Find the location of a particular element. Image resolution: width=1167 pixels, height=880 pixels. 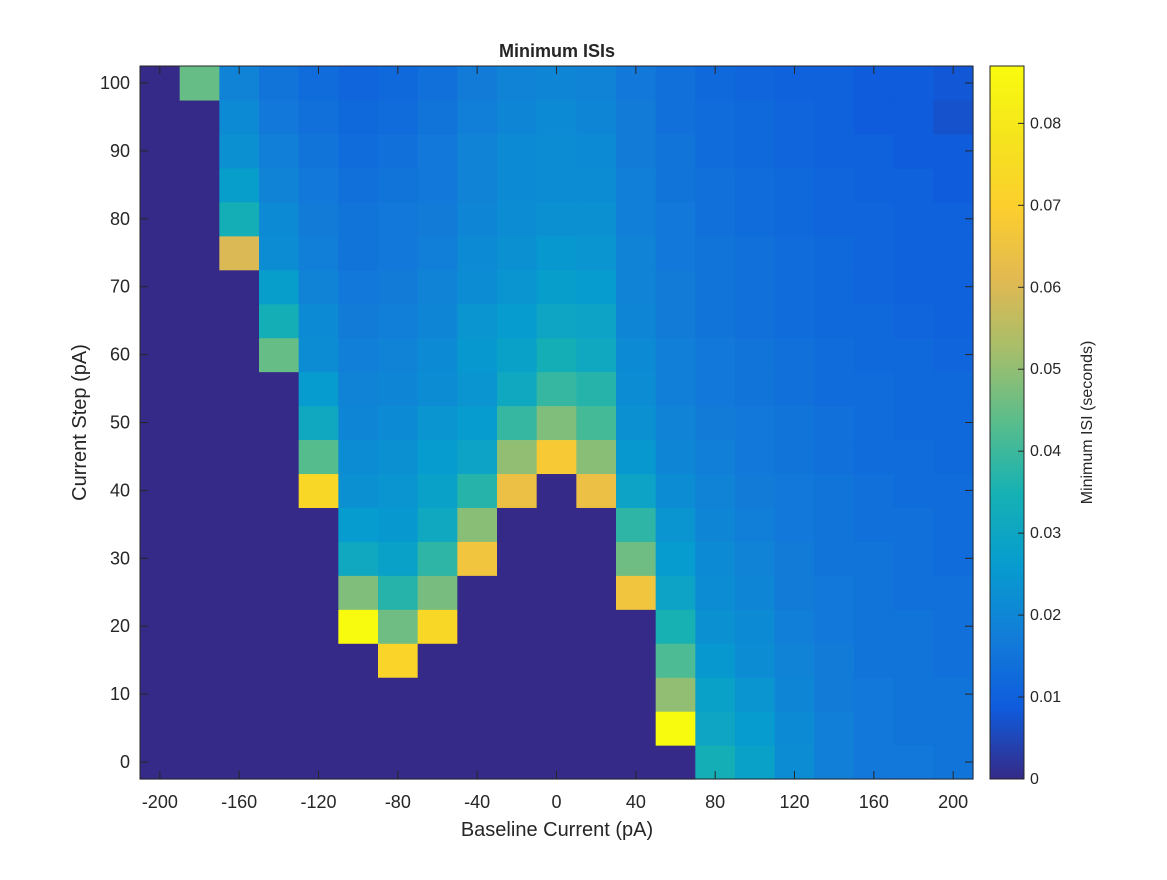

x-tick-label: 0 is located at coordinates (556, 802).